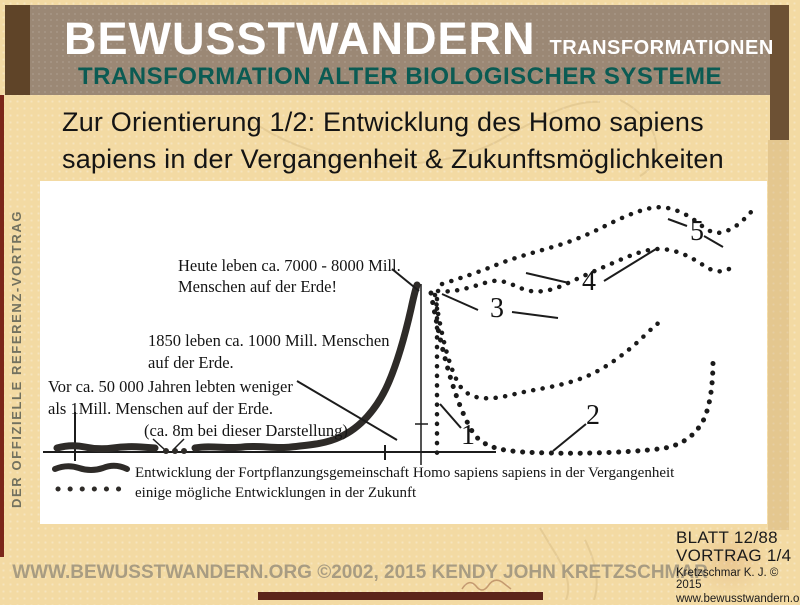 This screenshot has width=800, height=605. Describe the element at coordinates (727, 537) in the screenshot. I see `blatt-number: BLATT 12/88` at that location.